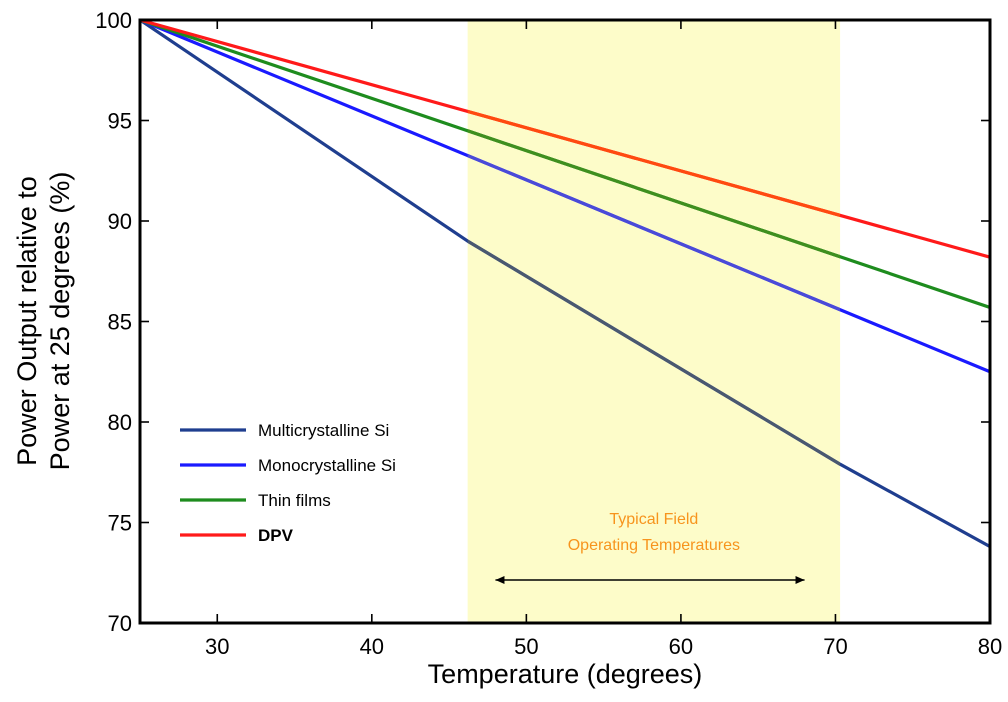 Image resolution: width=1008 pixels, height=702 pixels. I want to click on band-annotation: Typical Field Operating Temperatures, so click(650, 547).